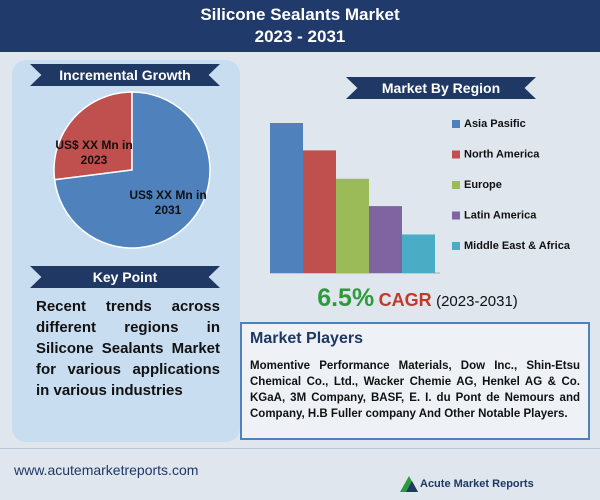 The width and height of the screenshot is (600, 500). I want to click on header: Silicone Sealants Market 2023 - 2031, so click(300, 26).